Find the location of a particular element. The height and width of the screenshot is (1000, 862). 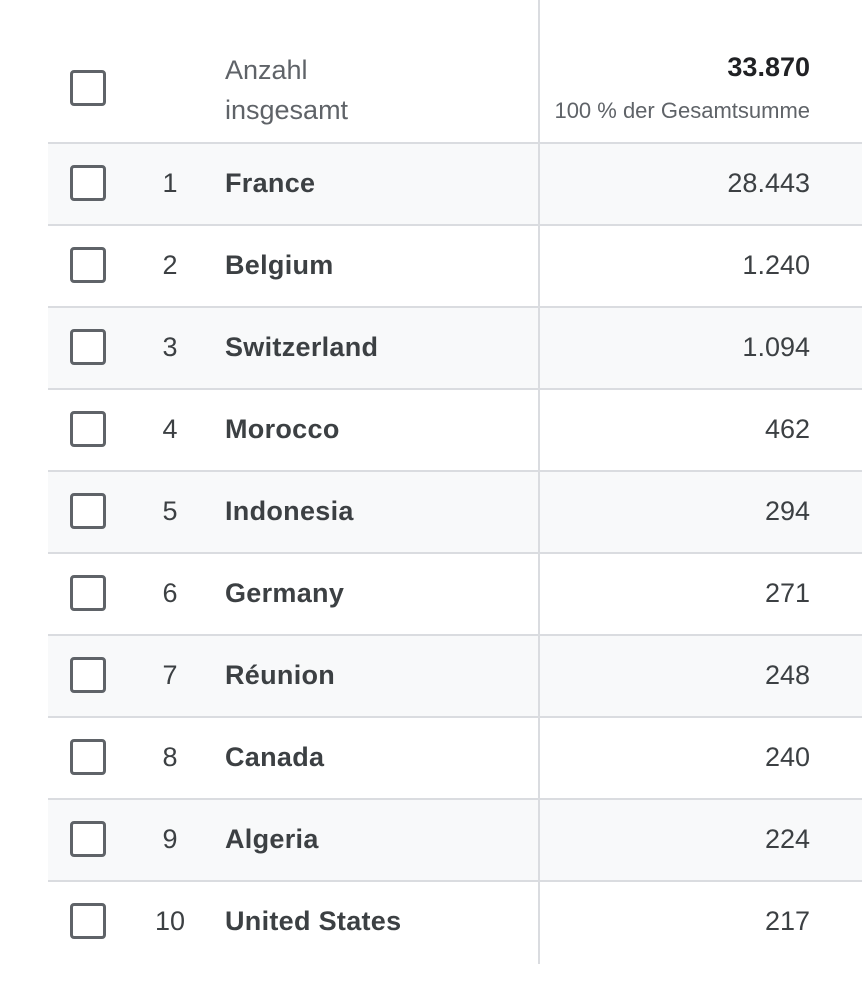

table-row: 10 United States 217 is located at coordinates (455, 923).